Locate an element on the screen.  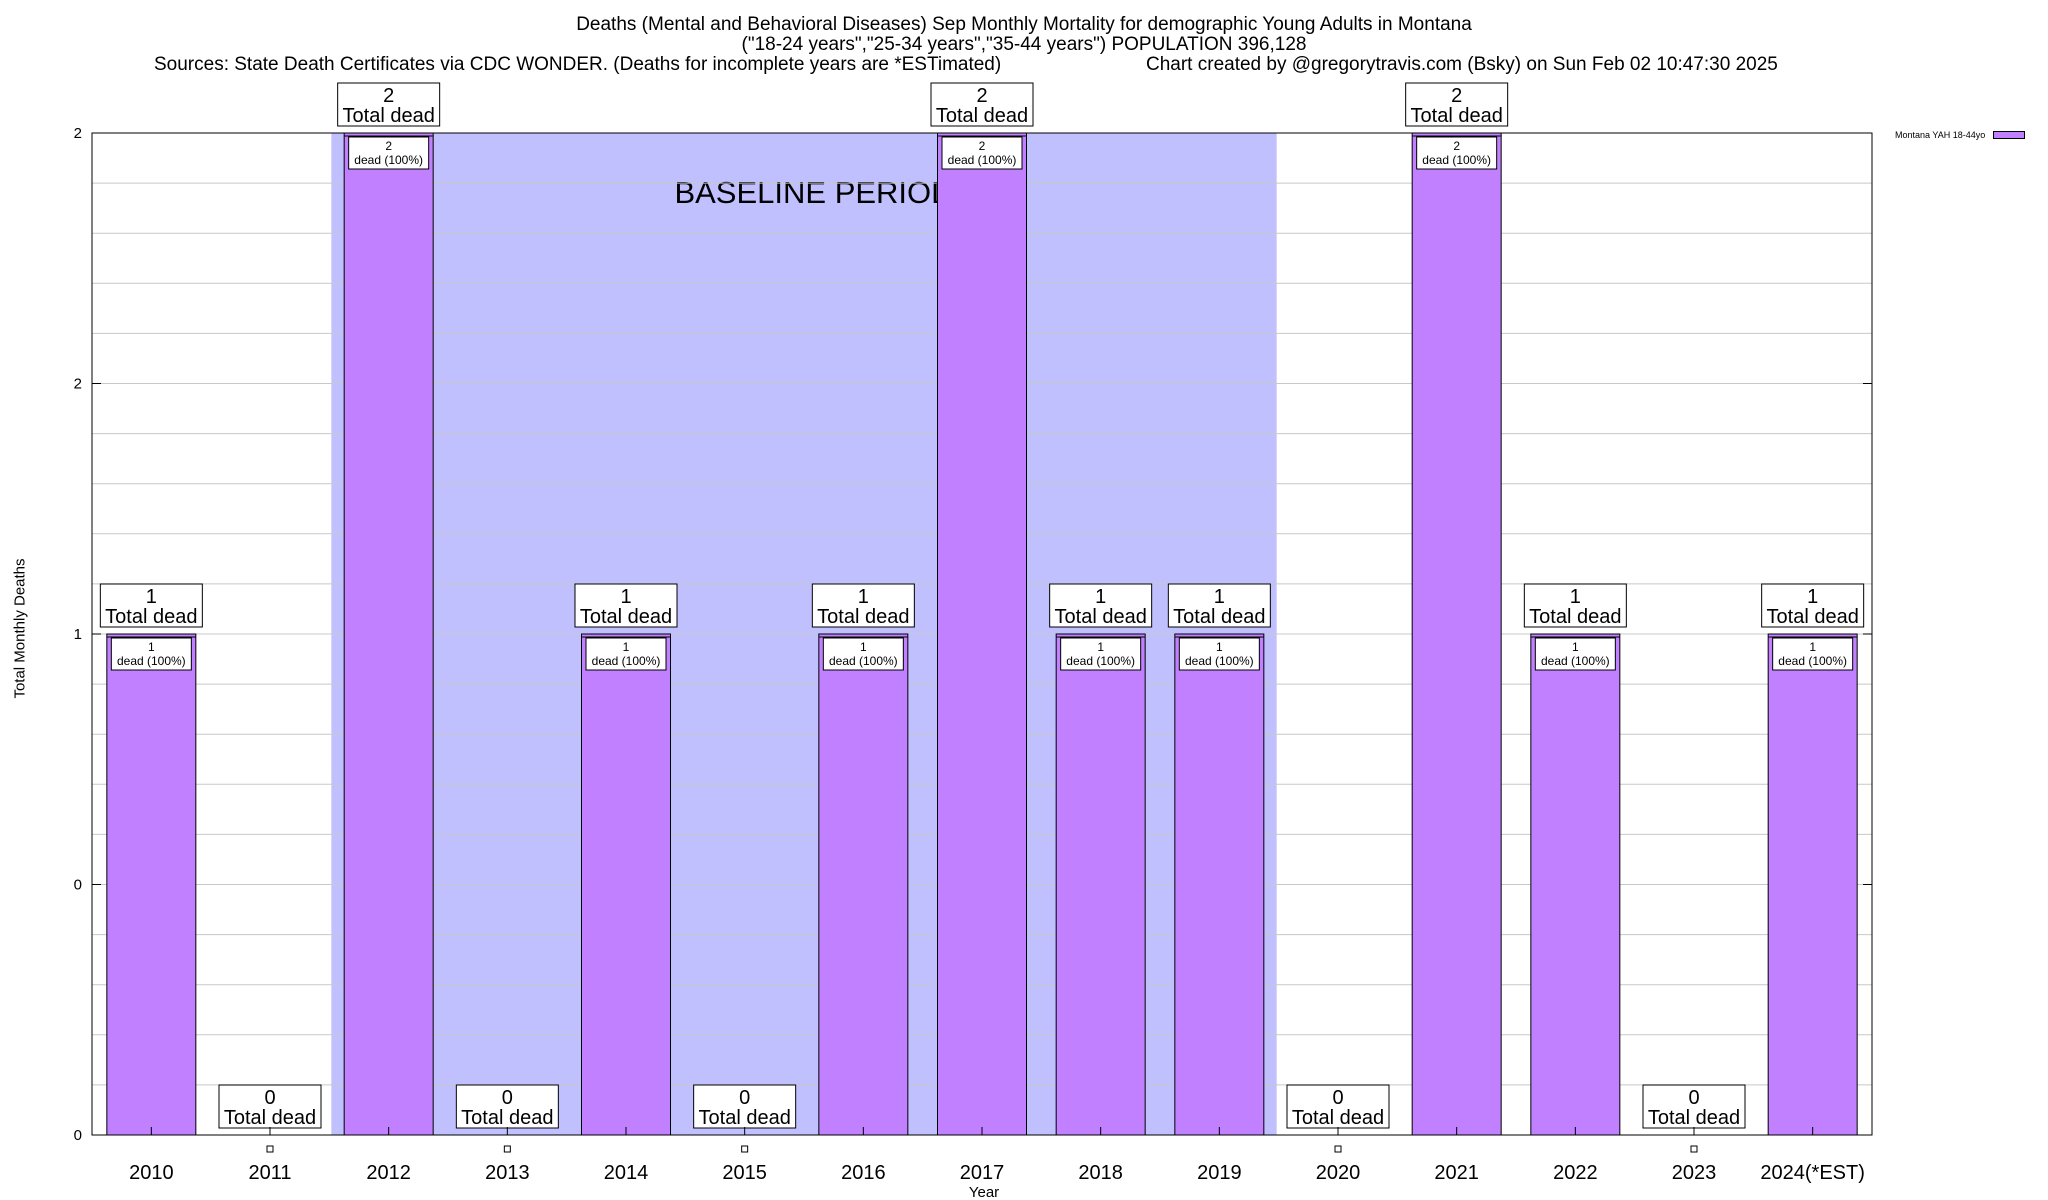
zero-point-2011 is located at coordinates (270, 1149).